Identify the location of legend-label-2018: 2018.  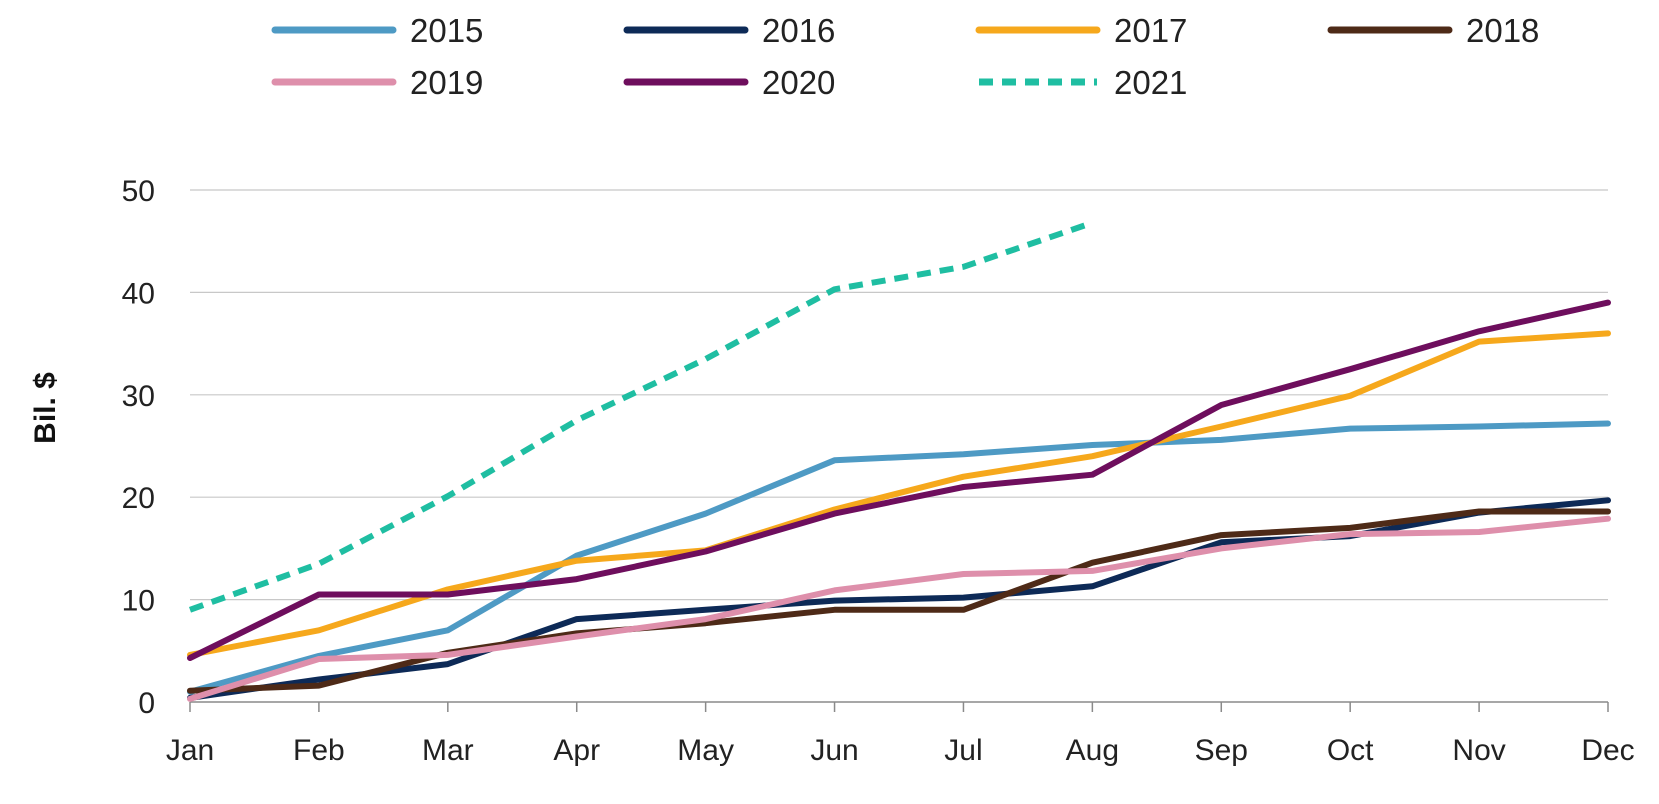
(1502, 30).